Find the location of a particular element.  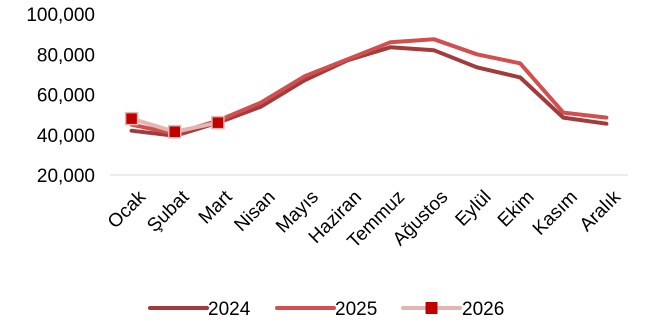

legend: 2024 2025 2026 is located at coordinates (326, 309).